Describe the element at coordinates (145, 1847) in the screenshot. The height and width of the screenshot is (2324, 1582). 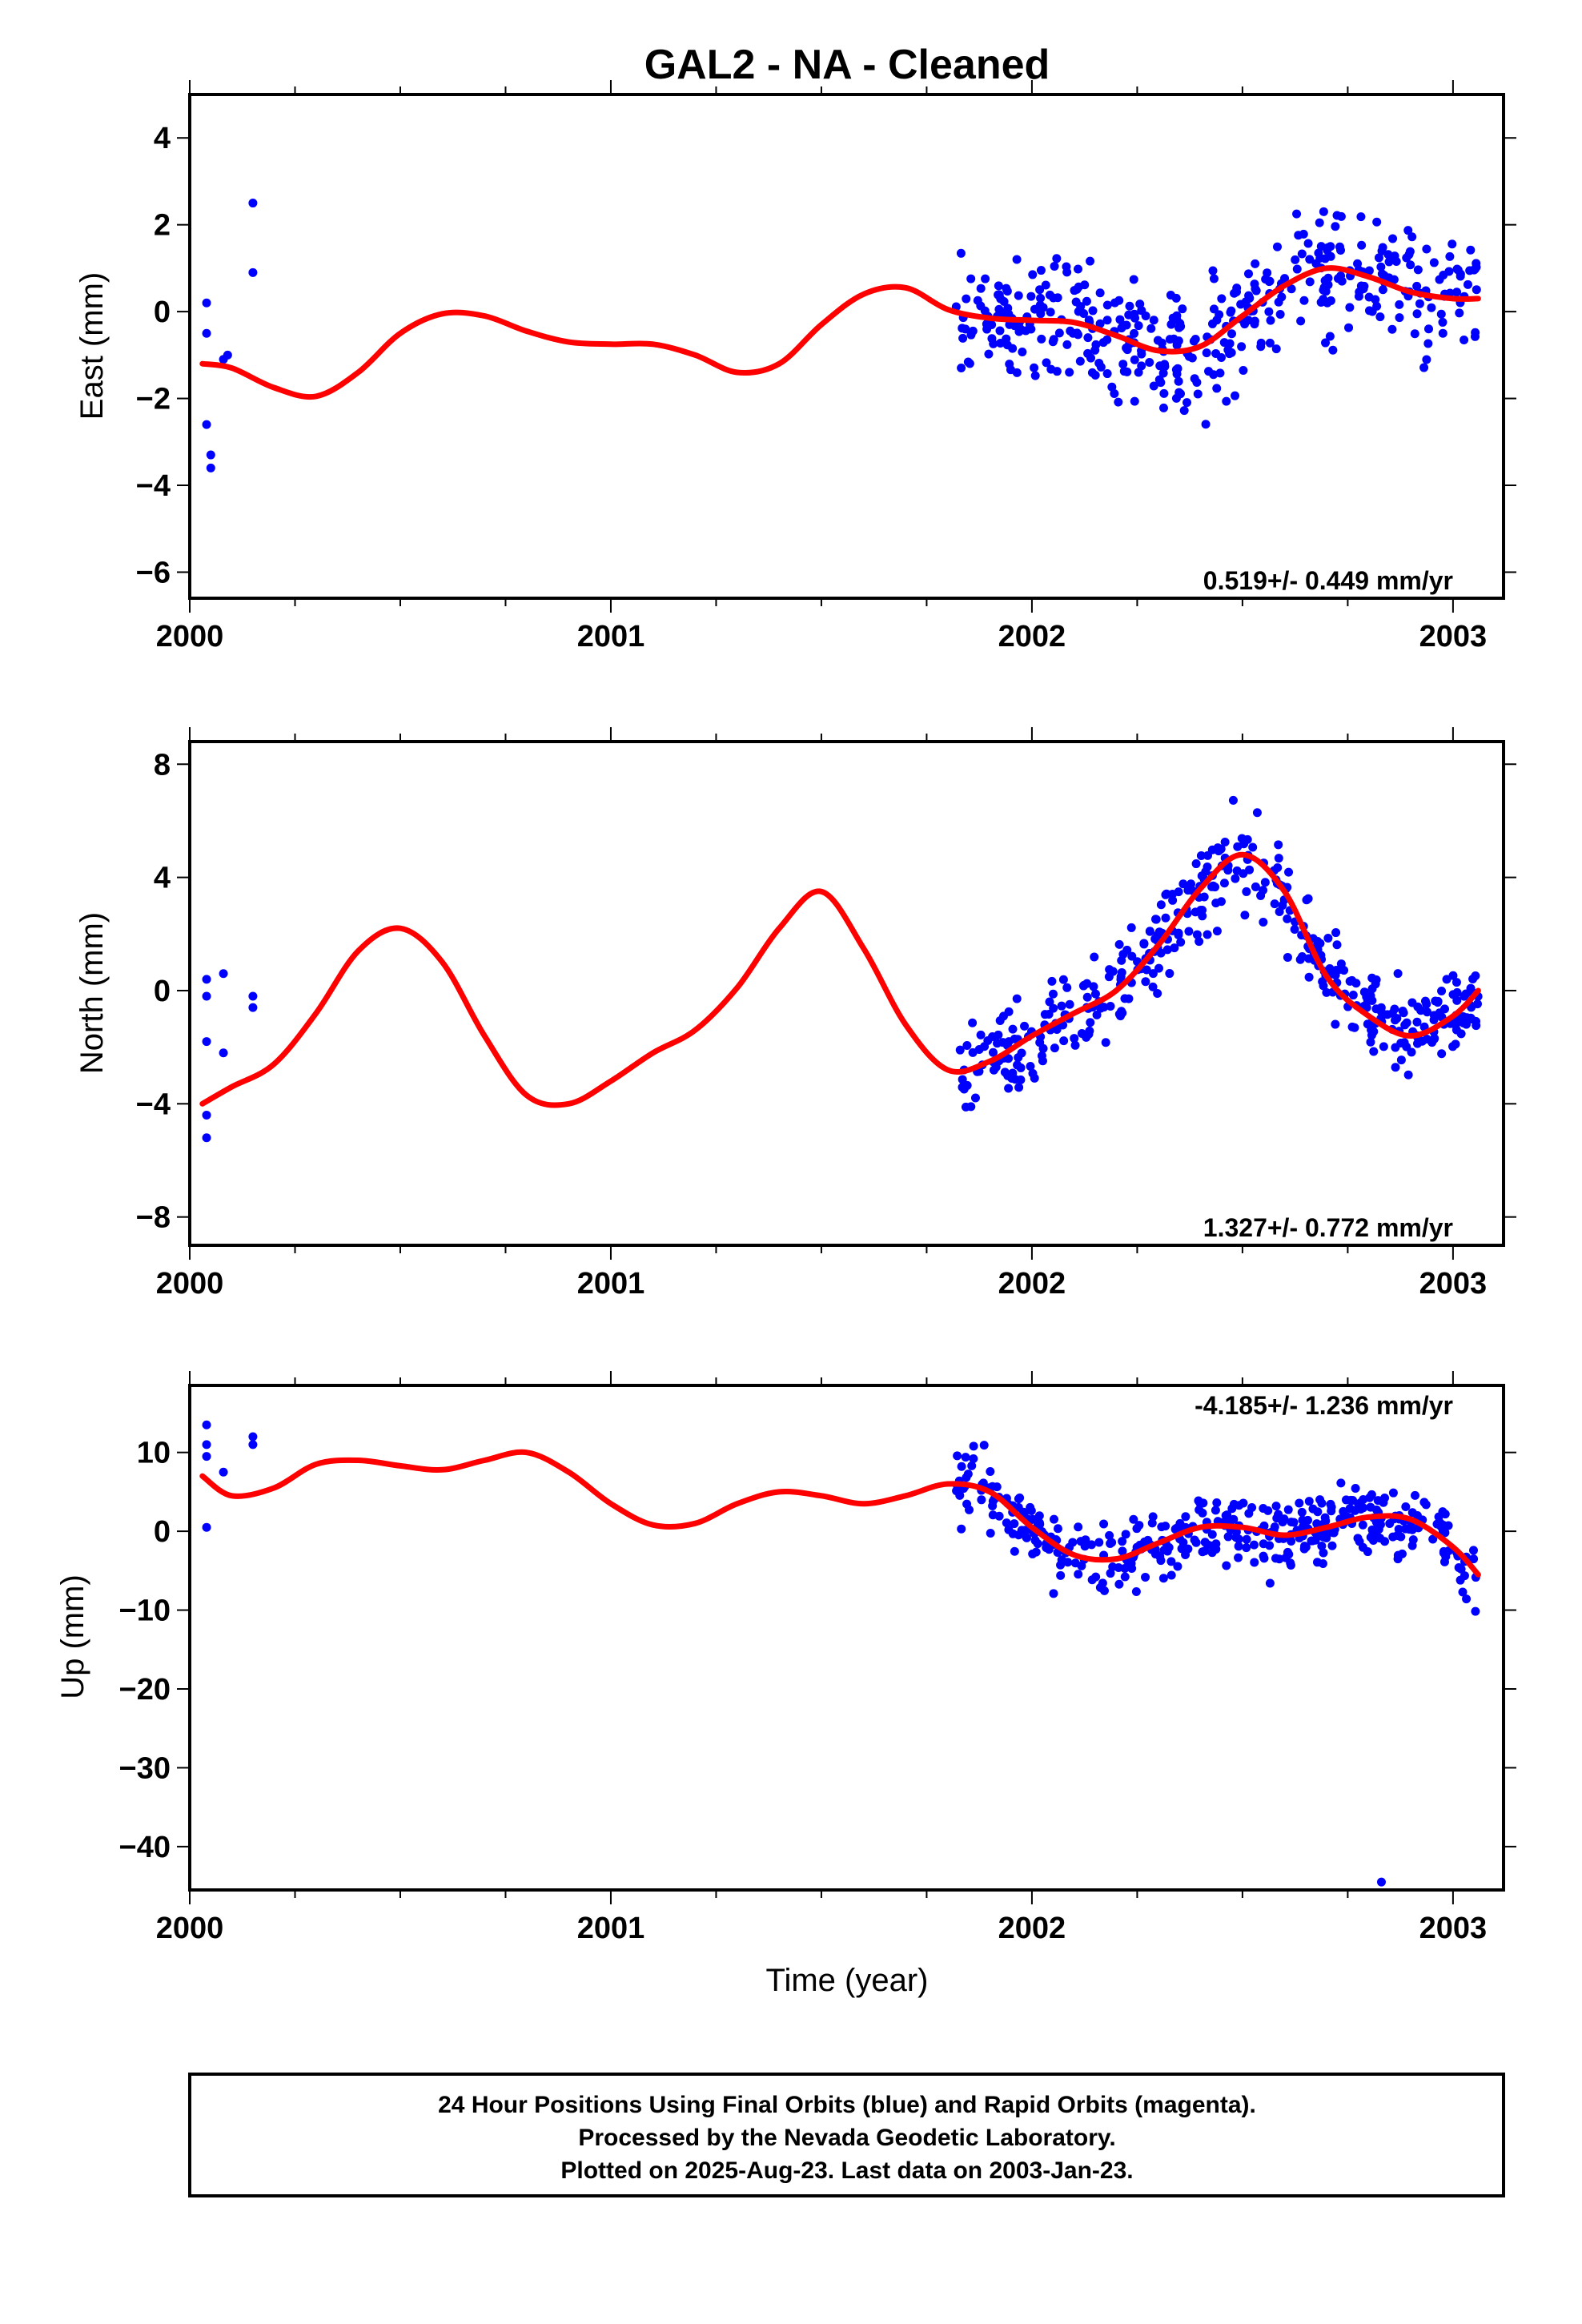
I see `y-tick-label: −40` at that location.